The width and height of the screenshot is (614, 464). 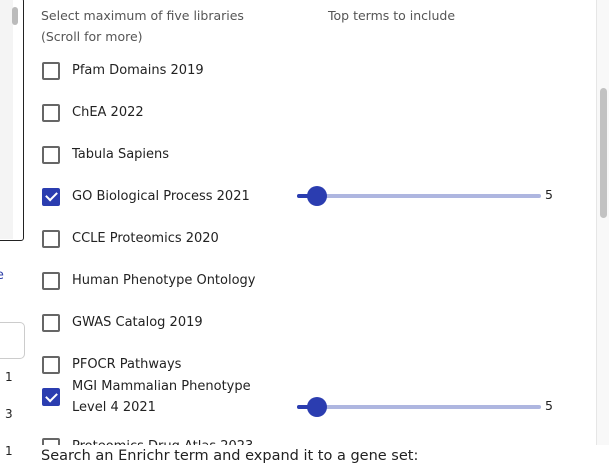 I want to click on library-label: MGI Mammalian Phenotype Level 4 2021, so click(x=161, y=397).